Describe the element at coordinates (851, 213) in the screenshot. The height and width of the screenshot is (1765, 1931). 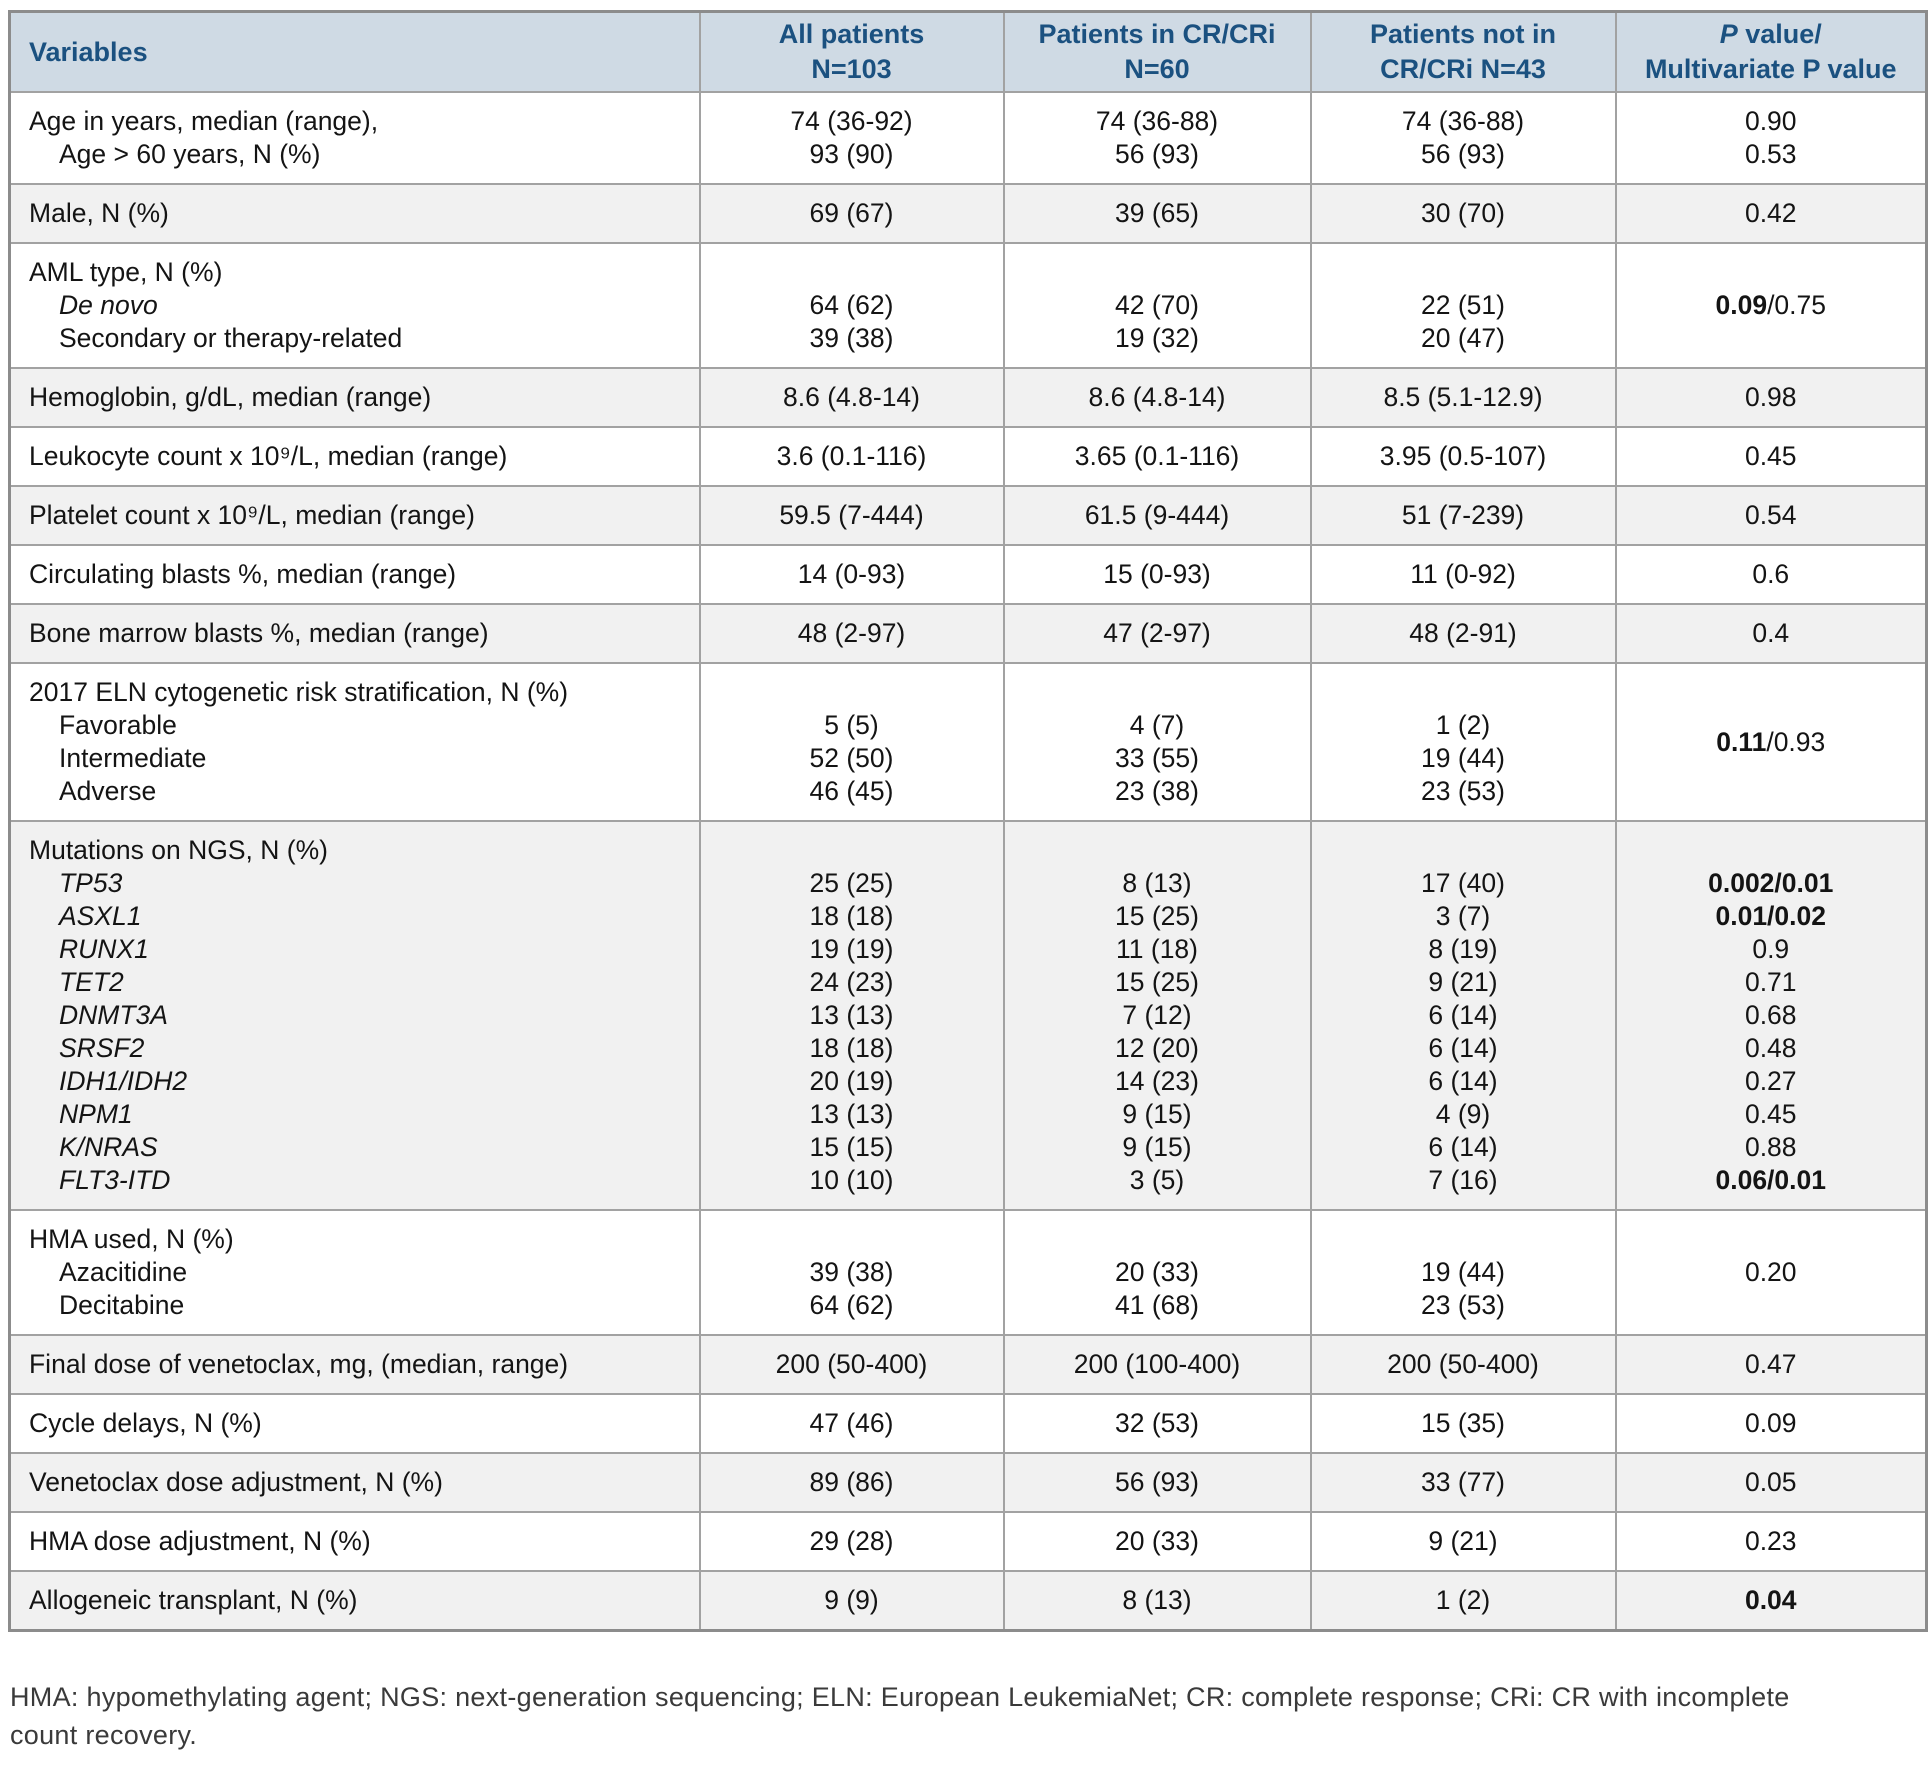
I see `data-cell: 69 (67)` at that location.